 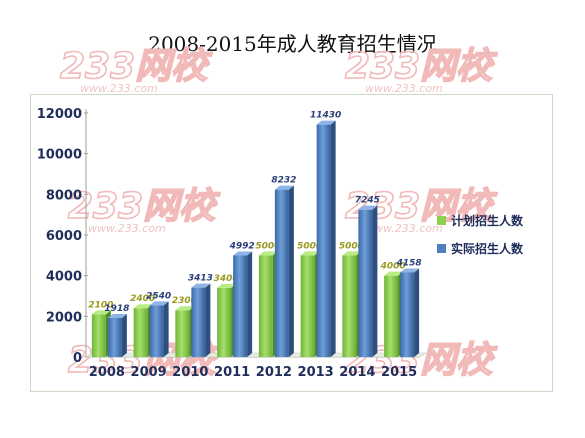 I want to click on y-tick-label: 6000, so click(x=64, y=236).